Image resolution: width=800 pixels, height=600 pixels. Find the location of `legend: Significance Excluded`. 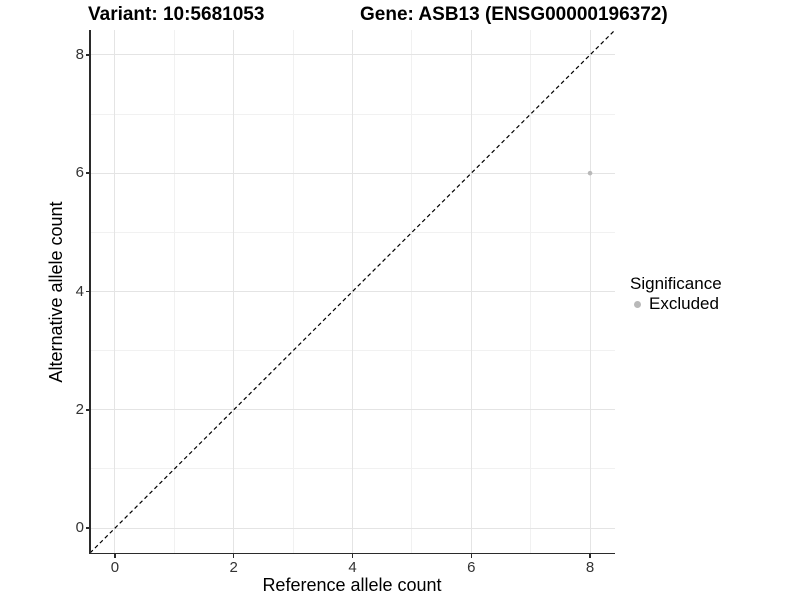

legend: Significance Excluded is located at coordinates (676, 293).